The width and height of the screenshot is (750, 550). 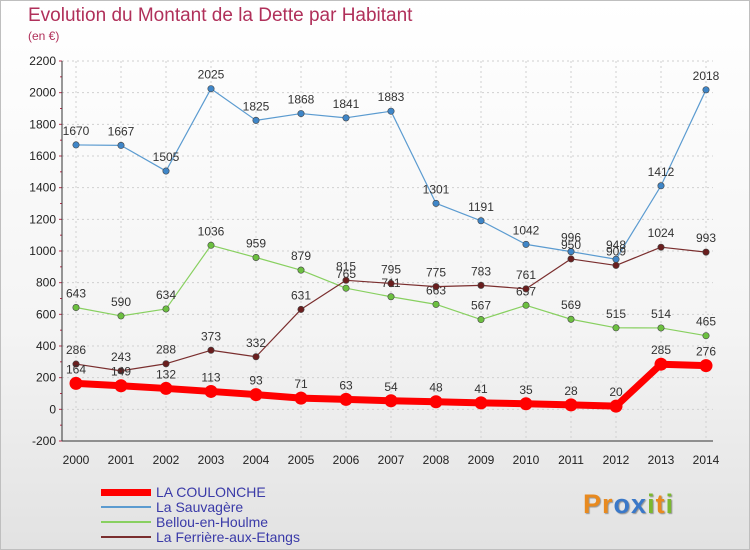 I want to click on y-tick-label: 200, so click(x=46, y=378).